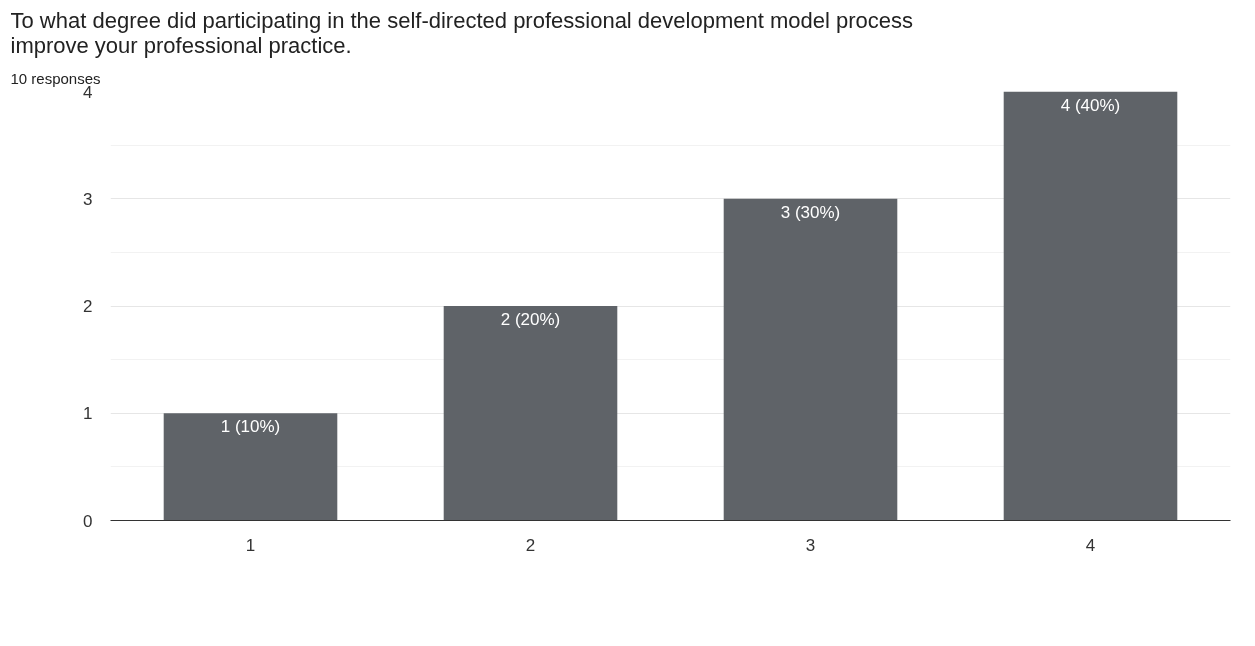 Image resolution: width=1255 pixels, height=646 pixels. I want to click on data-label: 4 (40%), so click(1090, 105).